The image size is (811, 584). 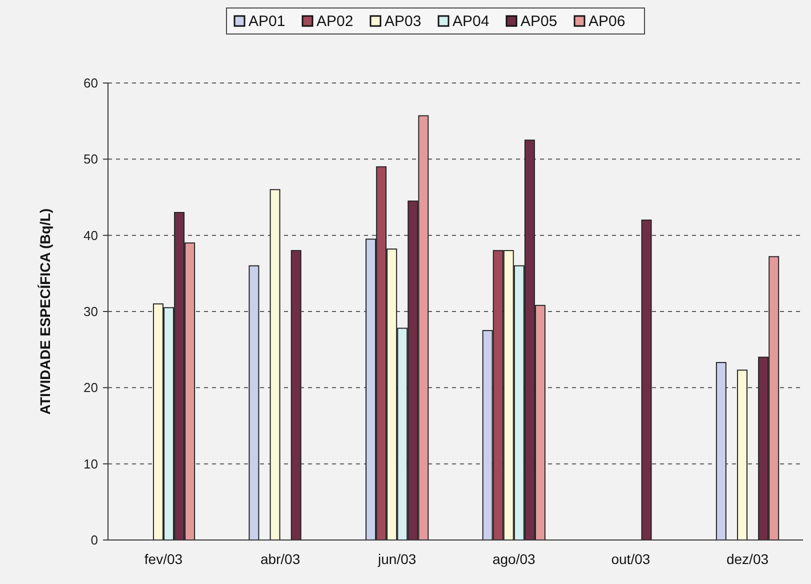 What do you see at coordinates (91, 388) in the screenshot?
I see `y-tick-label: 20` at bounding box center [91, 388].